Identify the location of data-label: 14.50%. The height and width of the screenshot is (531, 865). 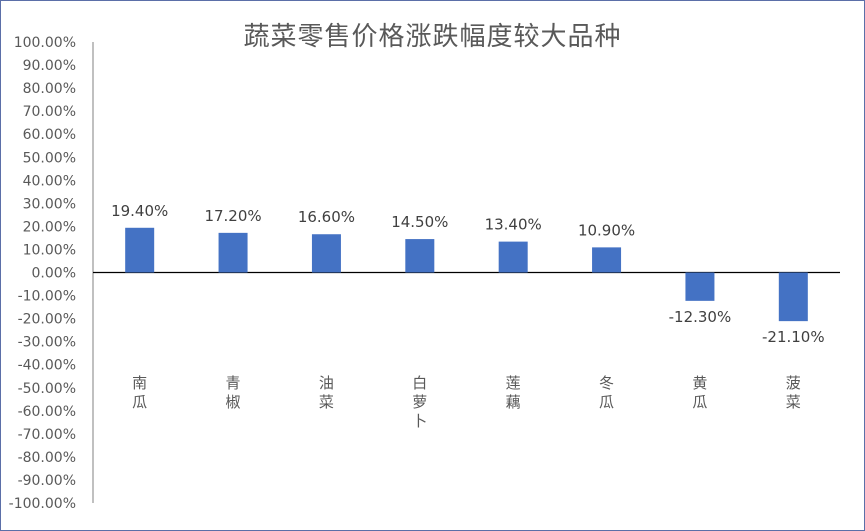
(419, 222).